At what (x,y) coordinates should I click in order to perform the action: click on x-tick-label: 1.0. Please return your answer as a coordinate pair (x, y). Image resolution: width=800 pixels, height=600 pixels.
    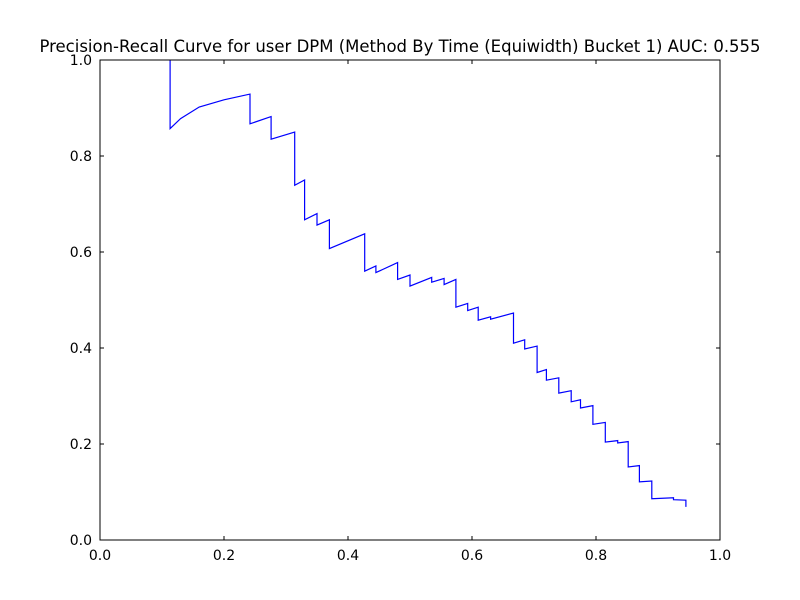
    Looking at the image, I should click on (720, 556).